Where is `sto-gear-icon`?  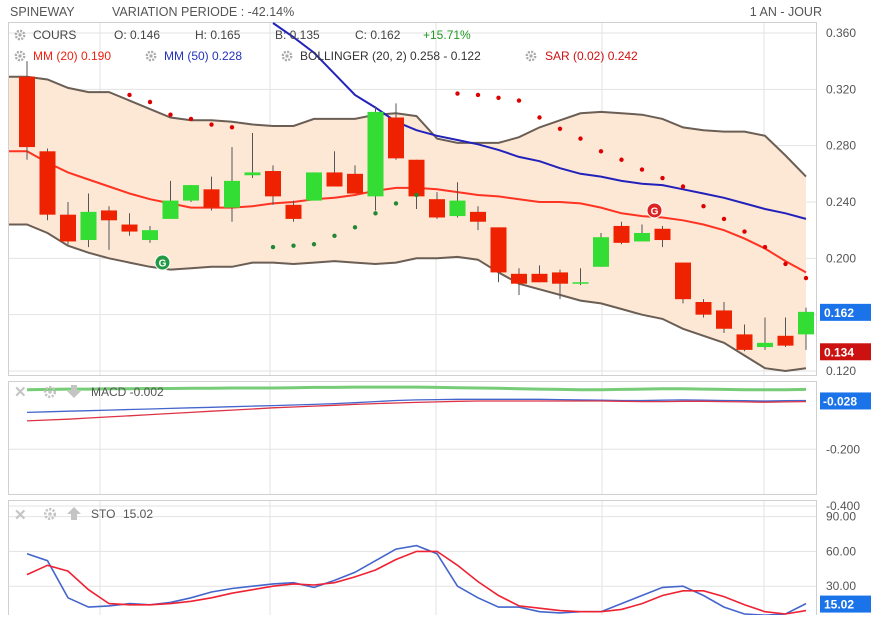 sto-gear-icon is located at coordinates (50, 514).